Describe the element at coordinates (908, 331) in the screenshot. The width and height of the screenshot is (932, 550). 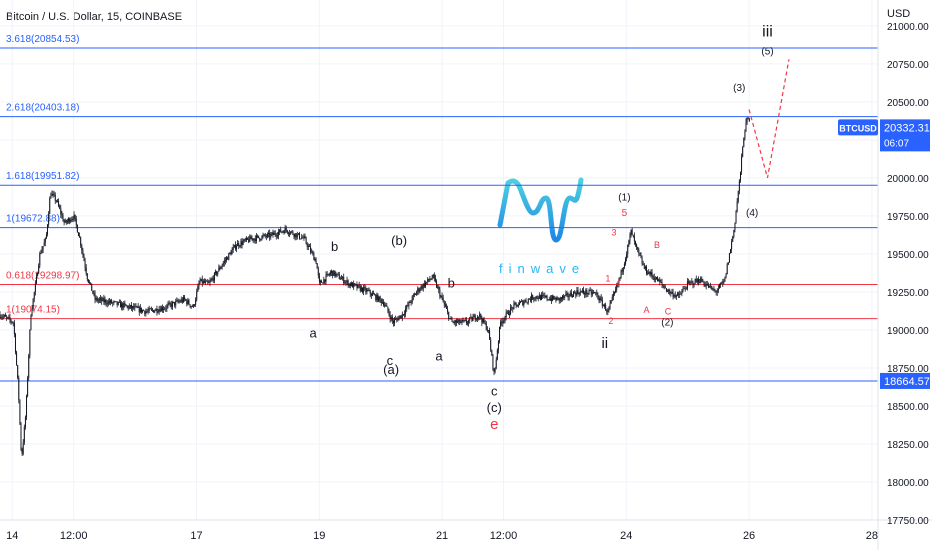
I see `y-tick-label: 19000.00` at that location.